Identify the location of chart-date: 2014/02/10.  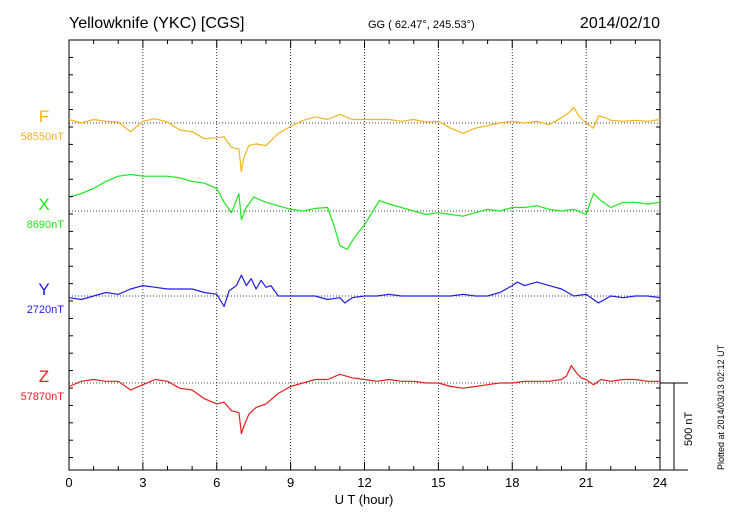
(620, 23).